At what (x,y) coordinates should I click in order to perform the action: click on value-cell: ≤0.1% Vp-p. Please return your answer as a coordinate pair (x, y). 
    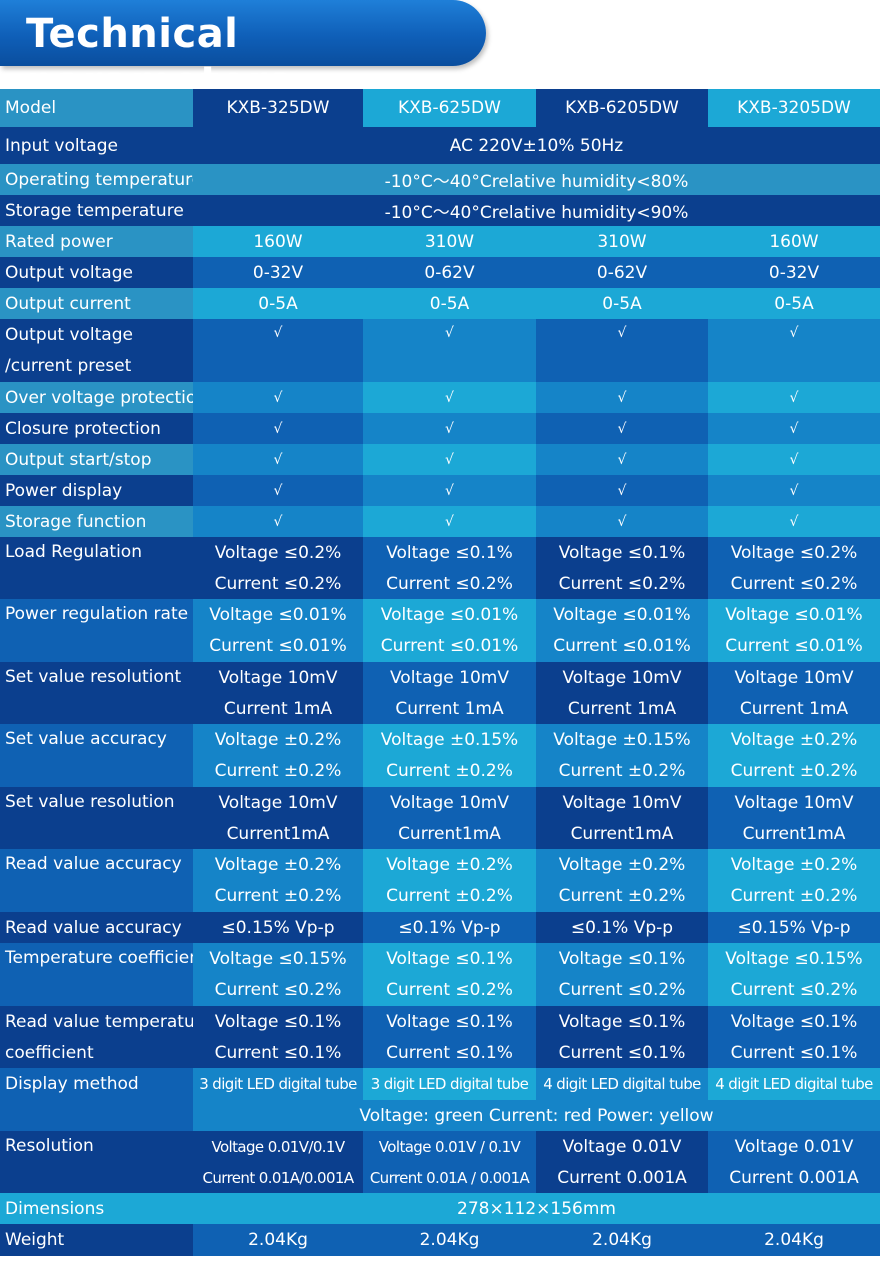
    Looking at the image, I should click on (622, 927).